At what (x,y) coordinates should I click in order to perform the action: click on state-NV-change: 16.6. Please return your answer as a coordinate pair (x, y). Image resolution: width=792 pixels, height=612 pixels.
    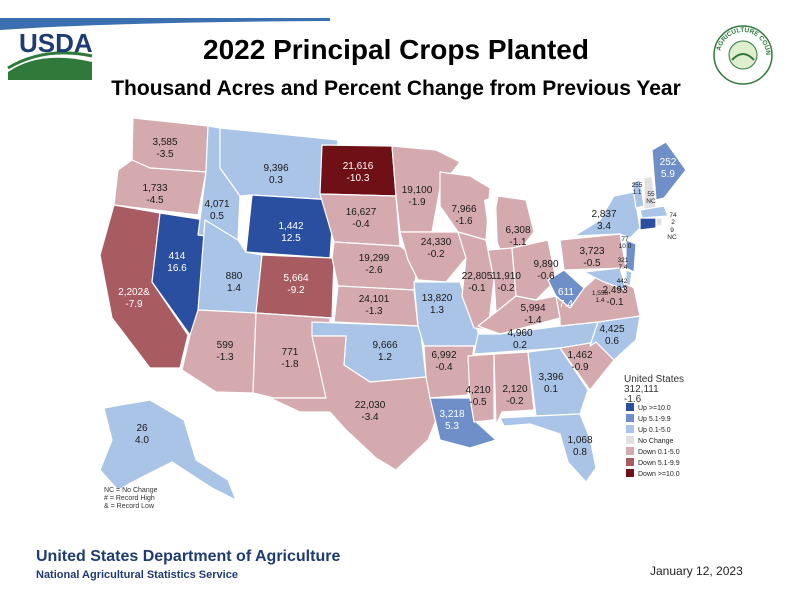
    Looking at the image, I should click on (177, 268).